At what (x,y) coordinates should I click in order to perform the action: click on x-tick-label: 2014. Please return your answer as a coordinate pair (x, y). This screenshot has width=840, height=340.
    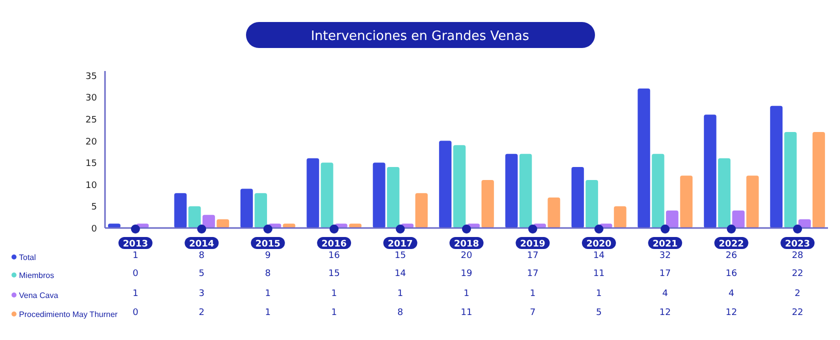
    Looking at the image, I should click on (201, 245).